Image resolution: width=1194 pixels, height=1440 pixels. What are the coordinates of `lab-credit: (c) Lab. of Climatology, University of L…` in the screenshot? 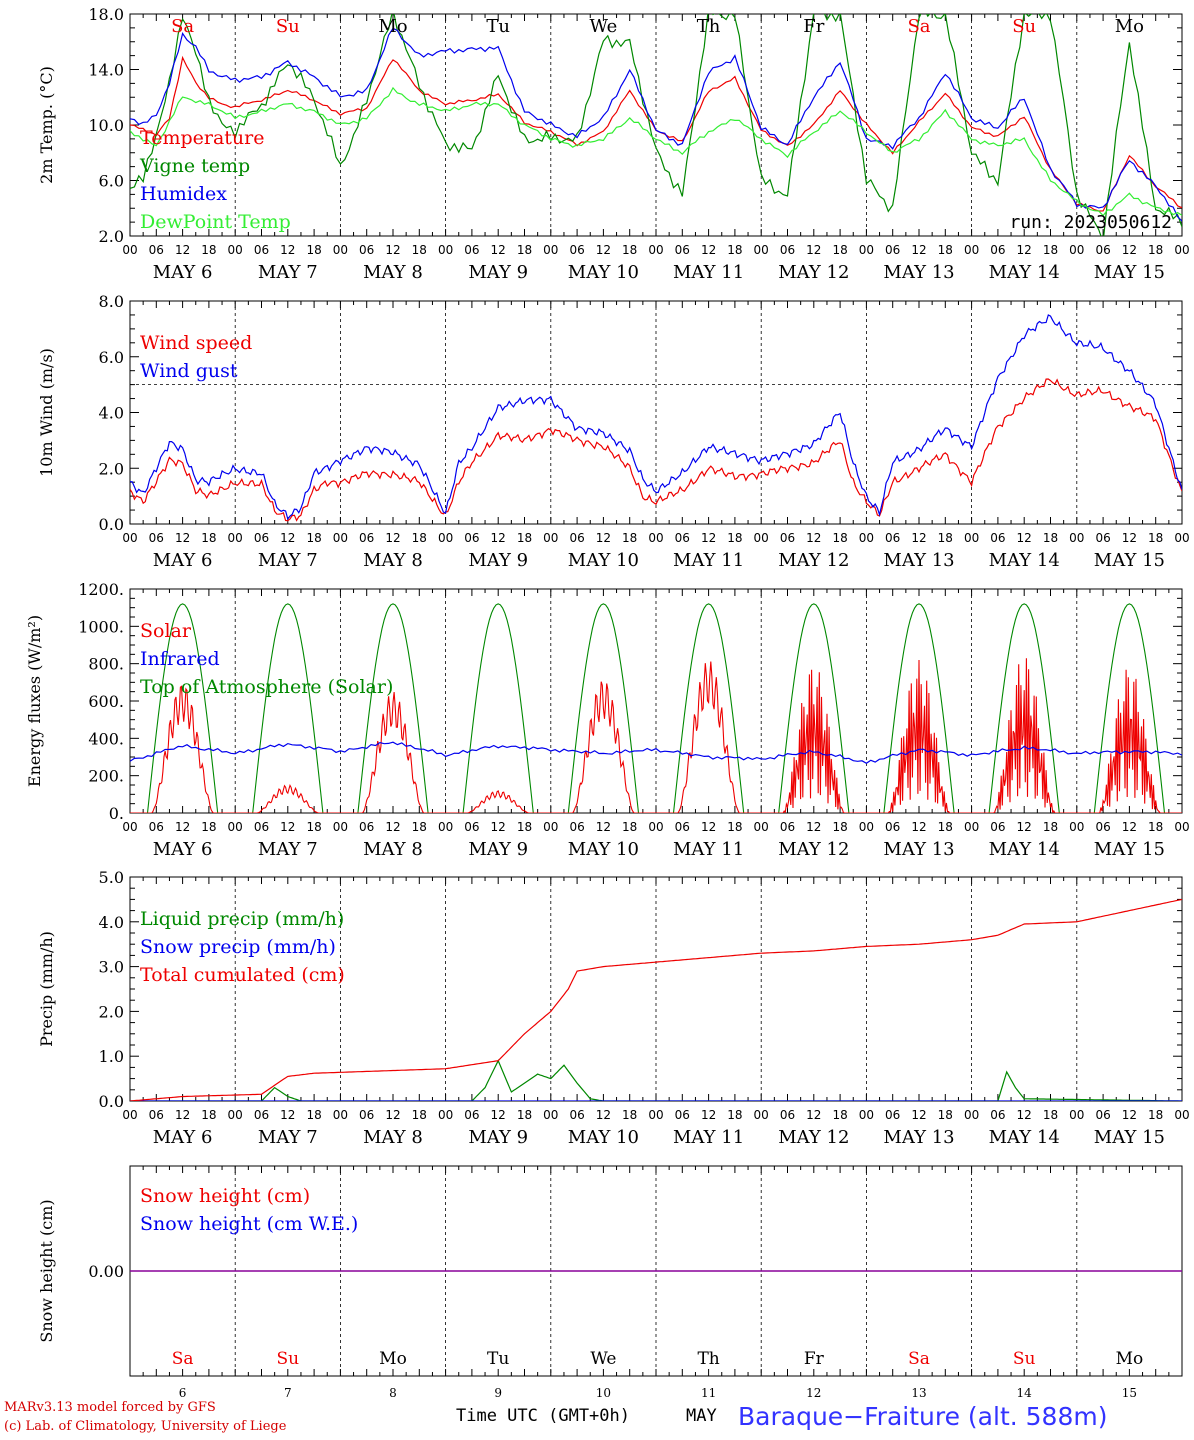 It's located at (145, 1426).